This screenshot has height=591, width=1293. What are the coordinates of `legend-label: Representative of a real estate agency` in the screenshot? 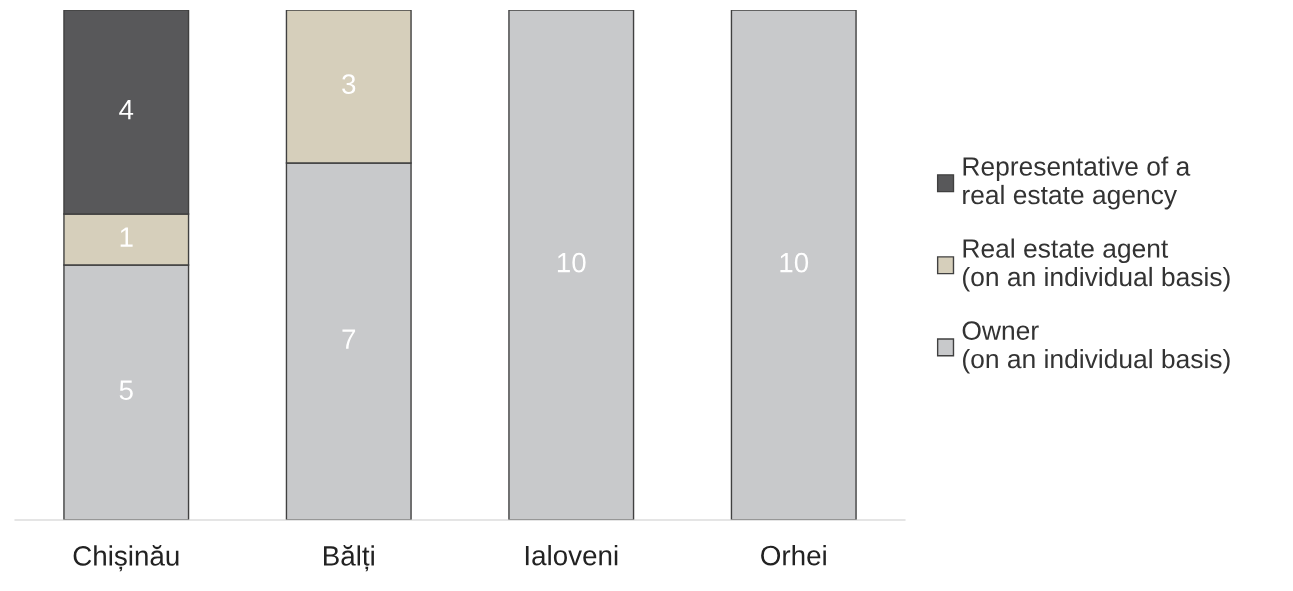 It's located at (1077, 183).